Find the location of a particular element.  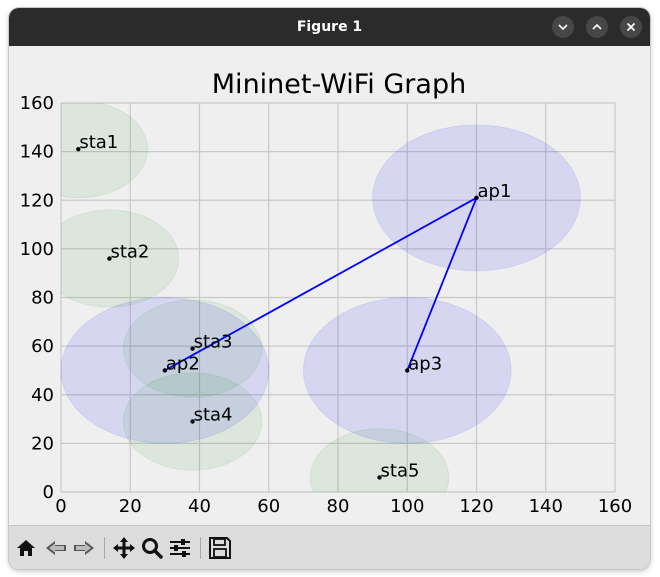

forward-button is located at coordinates (84, 548).